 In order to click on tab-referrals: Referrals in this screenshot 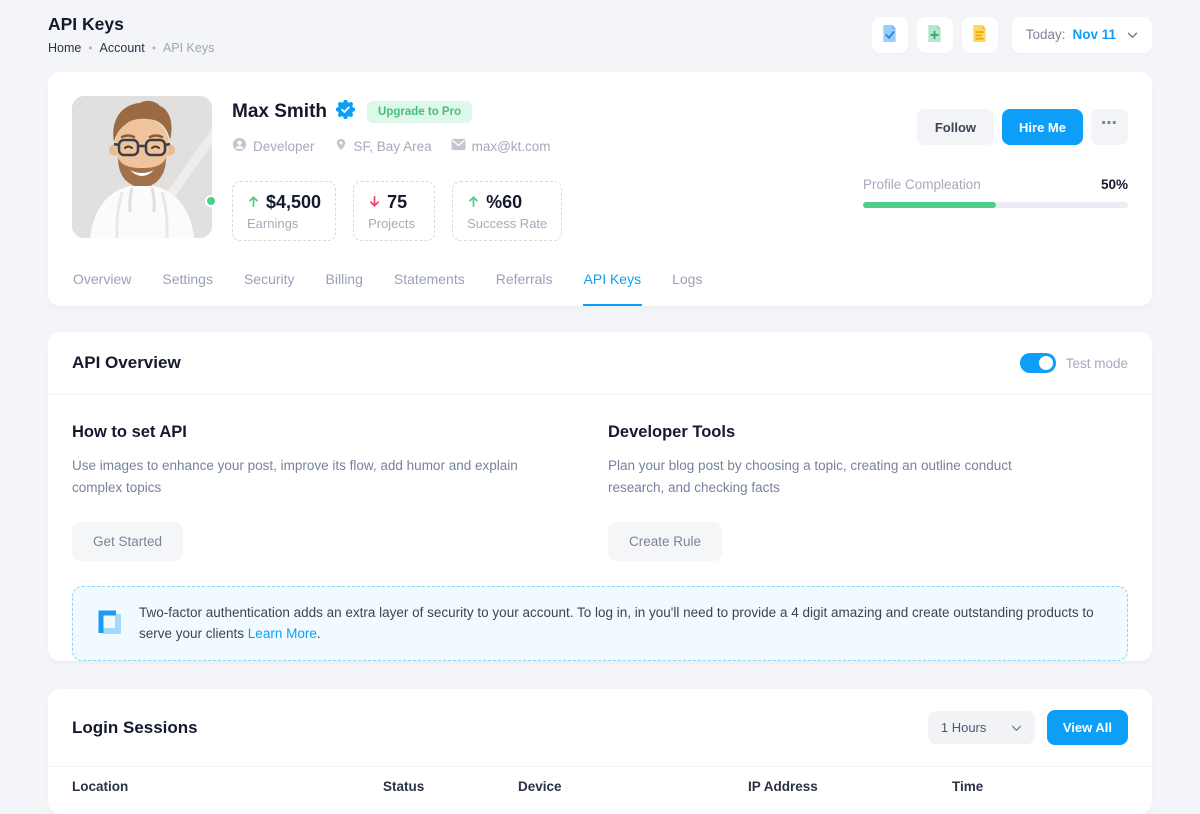, I will do `click(524, 279)`.